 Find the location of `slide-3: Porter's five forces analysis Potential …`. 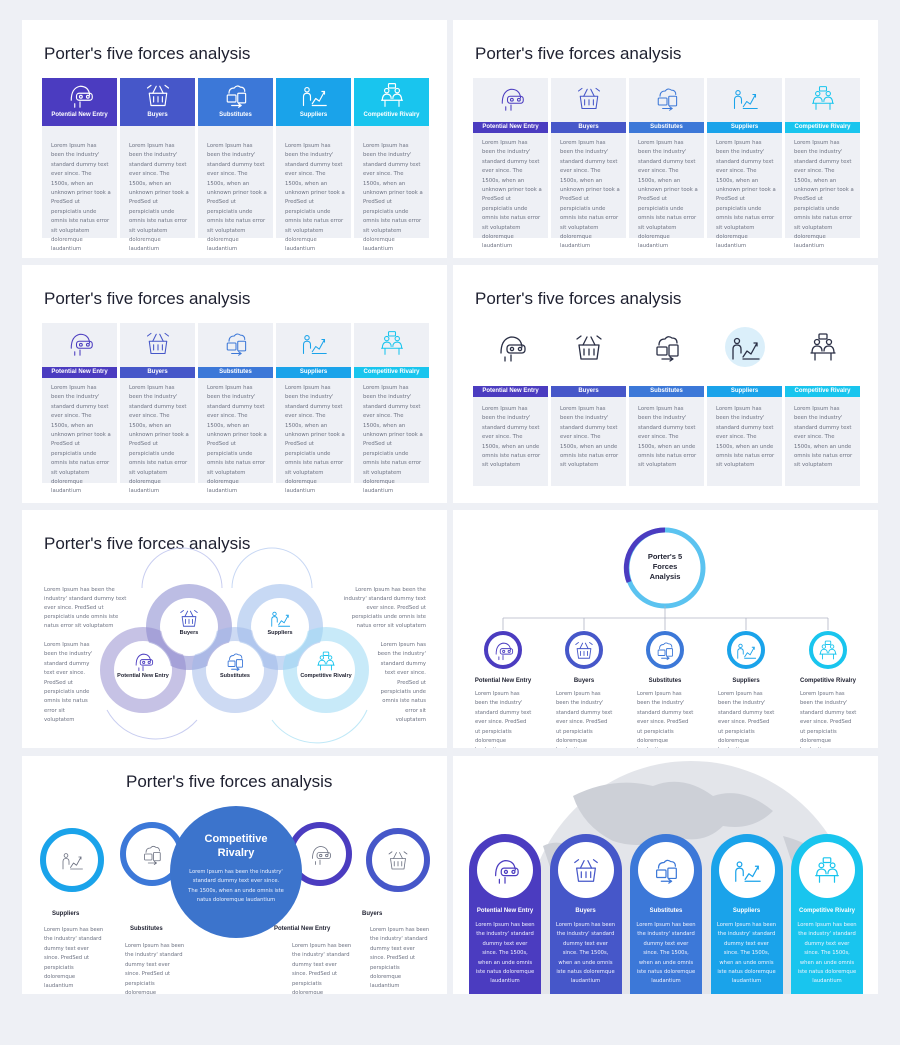

slide-3: Porter's five forces analysis Potential … is located at coordinates (234, 384).